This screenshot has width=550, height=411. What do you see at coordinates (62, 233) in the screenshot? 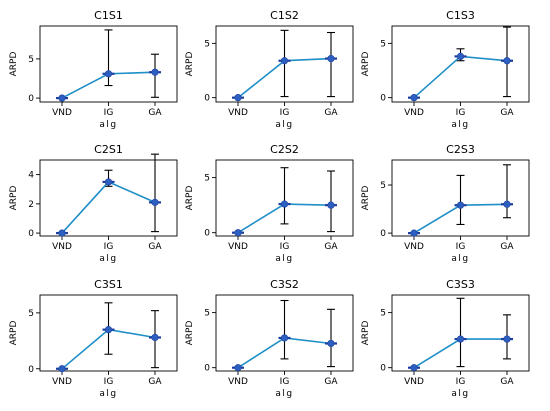
I see `panel-4-point-vnd` at bounding box center [62, 233].